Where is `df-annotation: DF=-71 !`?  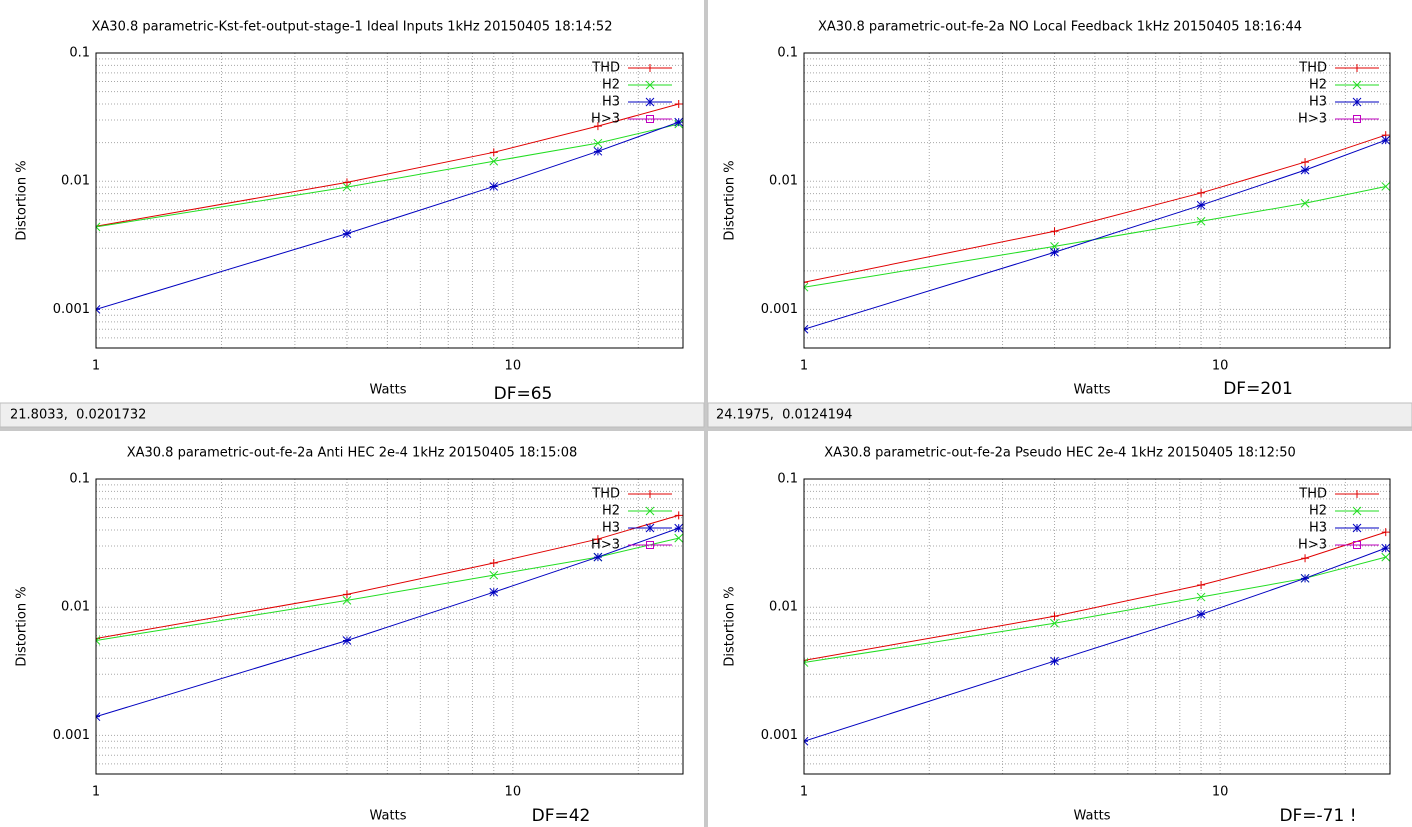 df-annotation: DF=-71 ! is located at coordinates (1317, 816).